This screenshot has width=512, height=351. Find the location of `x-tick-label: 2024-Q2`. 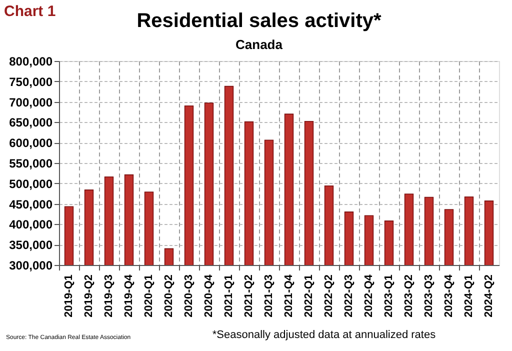

x-tick-label: 2024-Q2 is located at coordinates (489, 296).